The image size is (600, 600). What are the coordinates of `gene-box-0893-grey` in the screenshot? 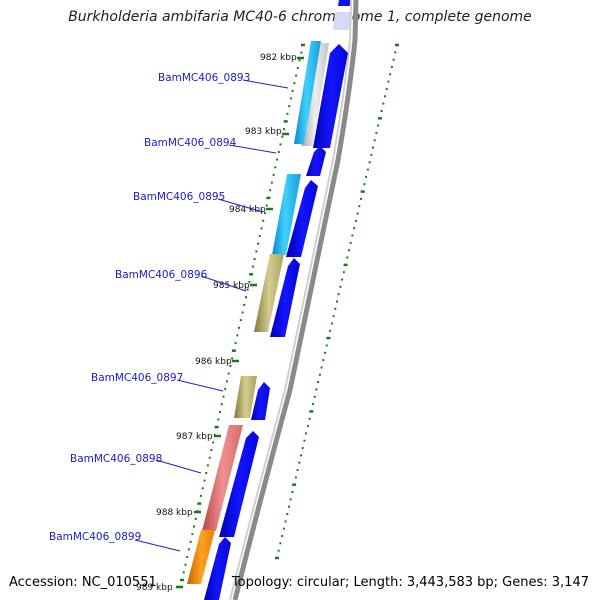 It's located at (315, 94).